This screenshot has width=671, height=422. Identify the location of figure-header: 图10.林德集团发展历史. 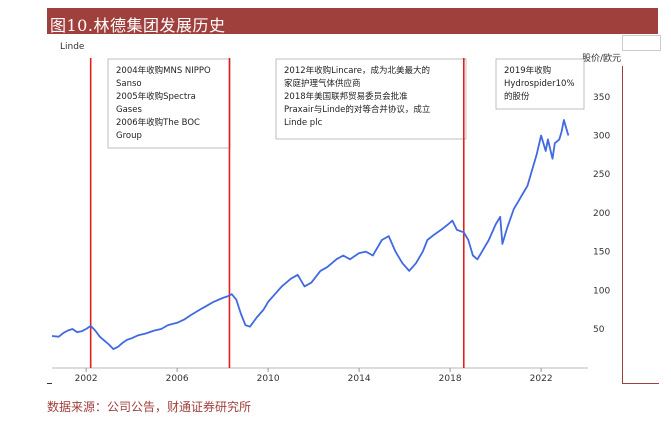
(352, 21).